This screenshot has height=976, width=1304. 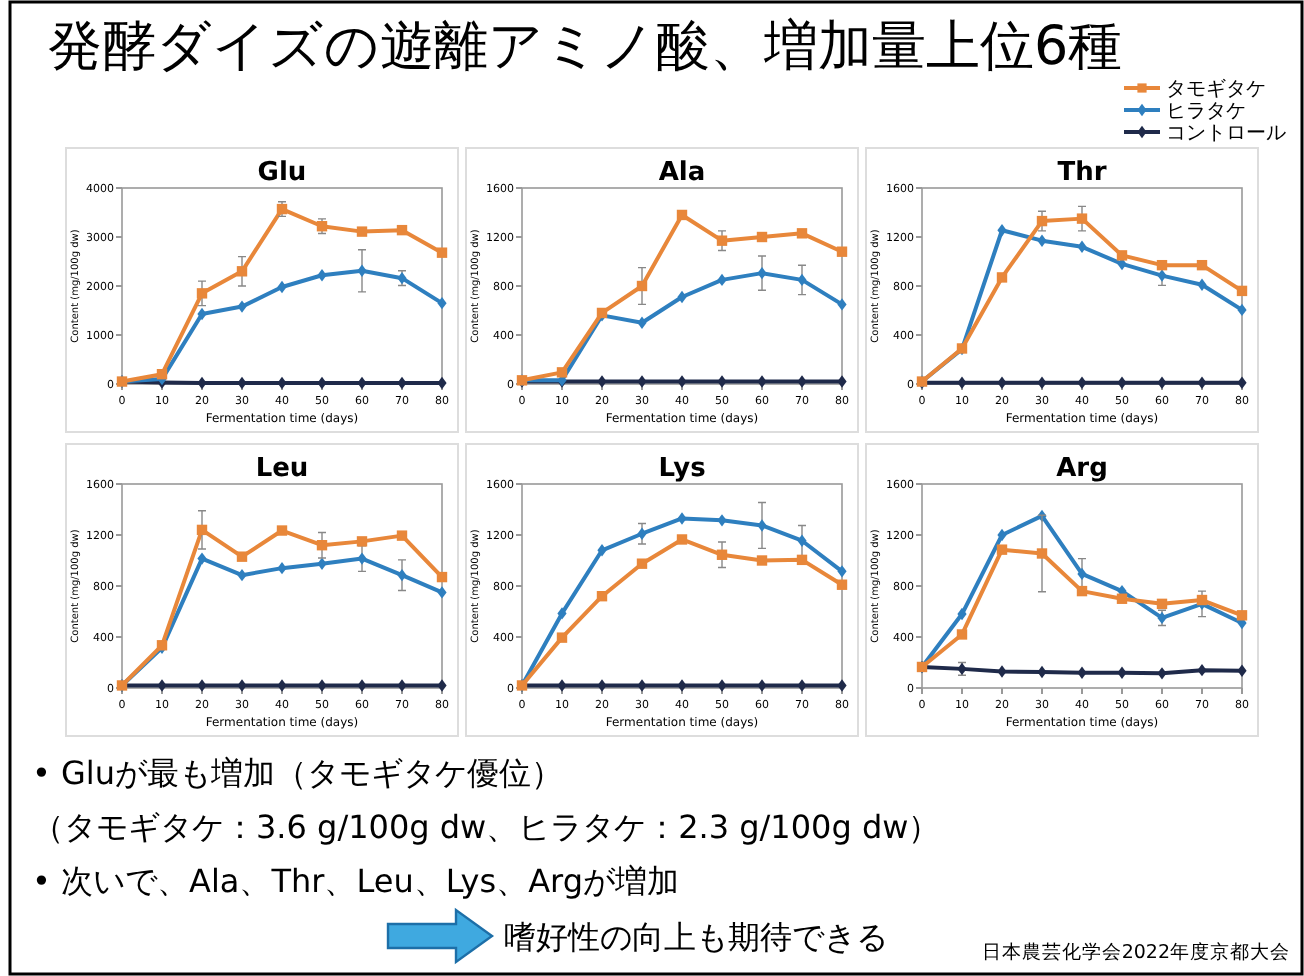 What do you see at coordinates (1206, 112) in the screenshot?
I see `legend-label: ヒラタケ` at bounding box center [1206, 112].